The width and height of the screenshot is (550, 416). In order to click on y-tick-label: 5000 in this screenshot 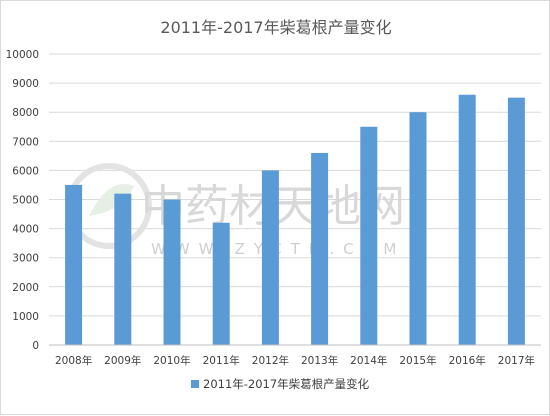, I will do `click(25, 201)`.